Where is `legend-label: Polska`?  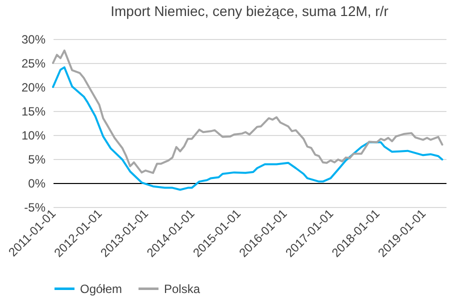
legend-label: Polska is located at coordinates (182, 289).